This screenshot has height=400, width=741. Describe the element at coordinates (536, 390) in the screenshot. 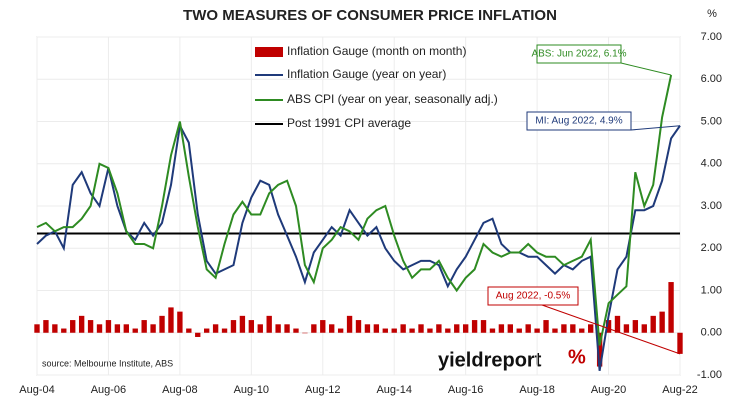

I see `x-tick-label: Aug-18` at that location.